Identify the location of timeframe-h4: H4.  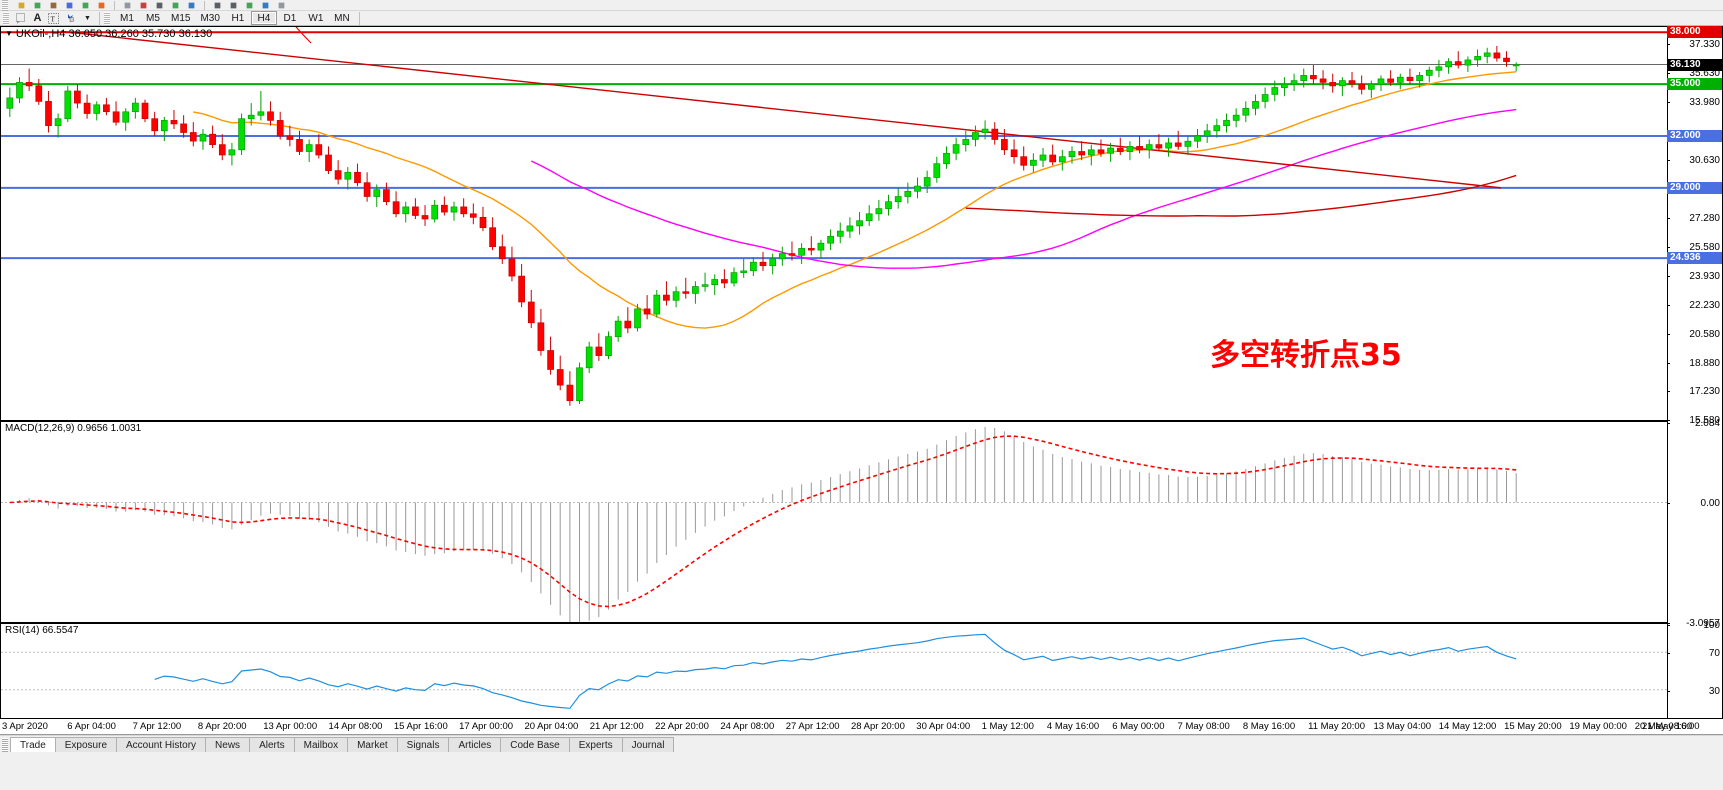
(263, 18).